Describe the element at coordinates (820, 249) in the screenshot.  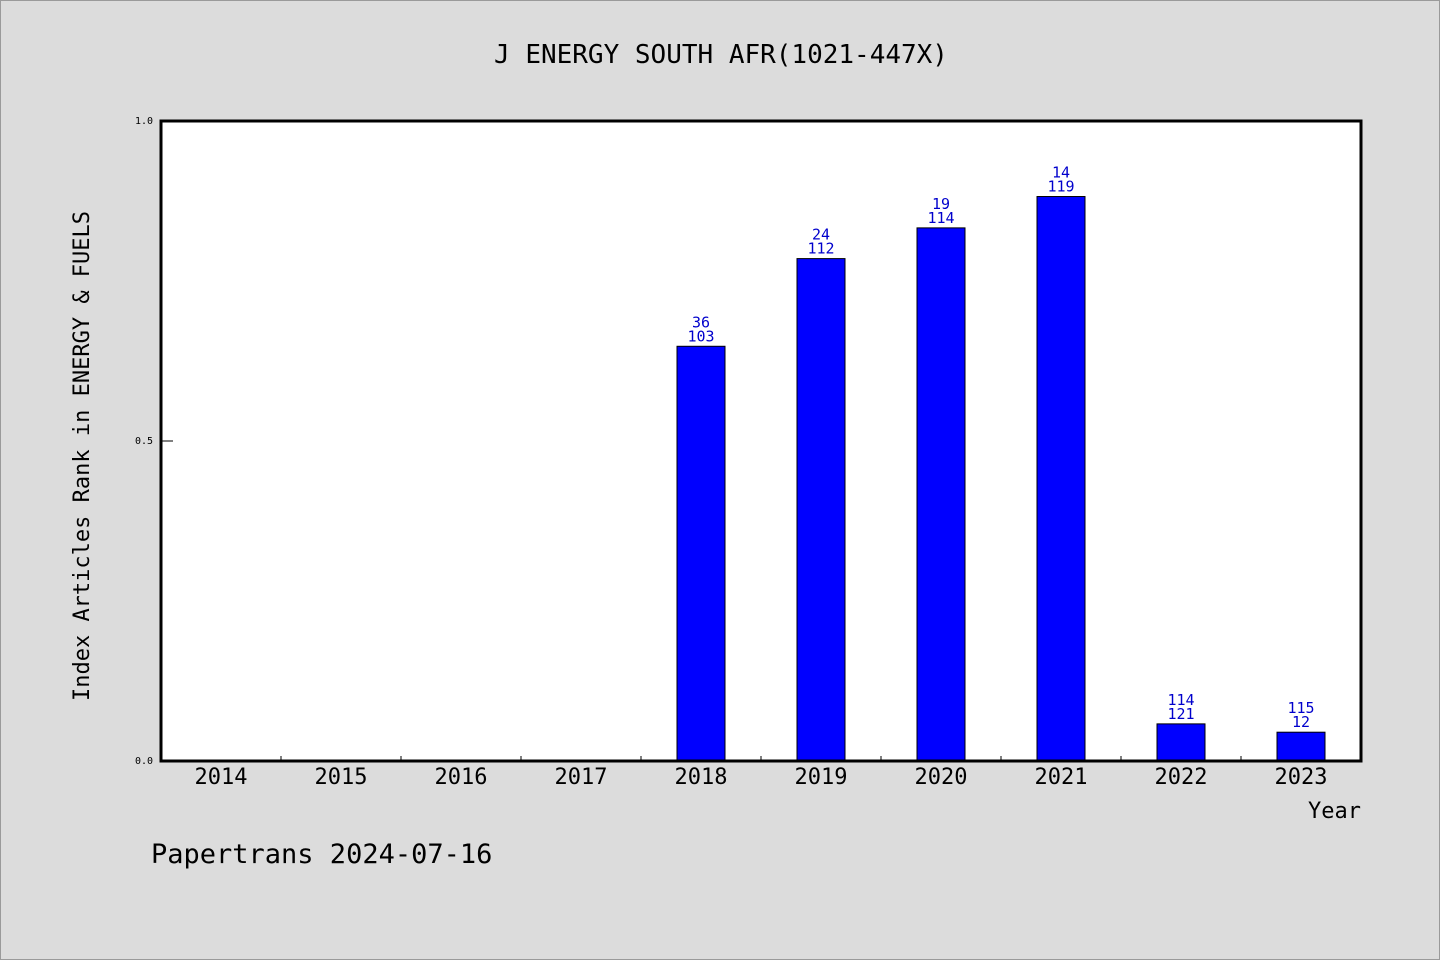
I see `bar-label-bottom-2019: 112` at that location.